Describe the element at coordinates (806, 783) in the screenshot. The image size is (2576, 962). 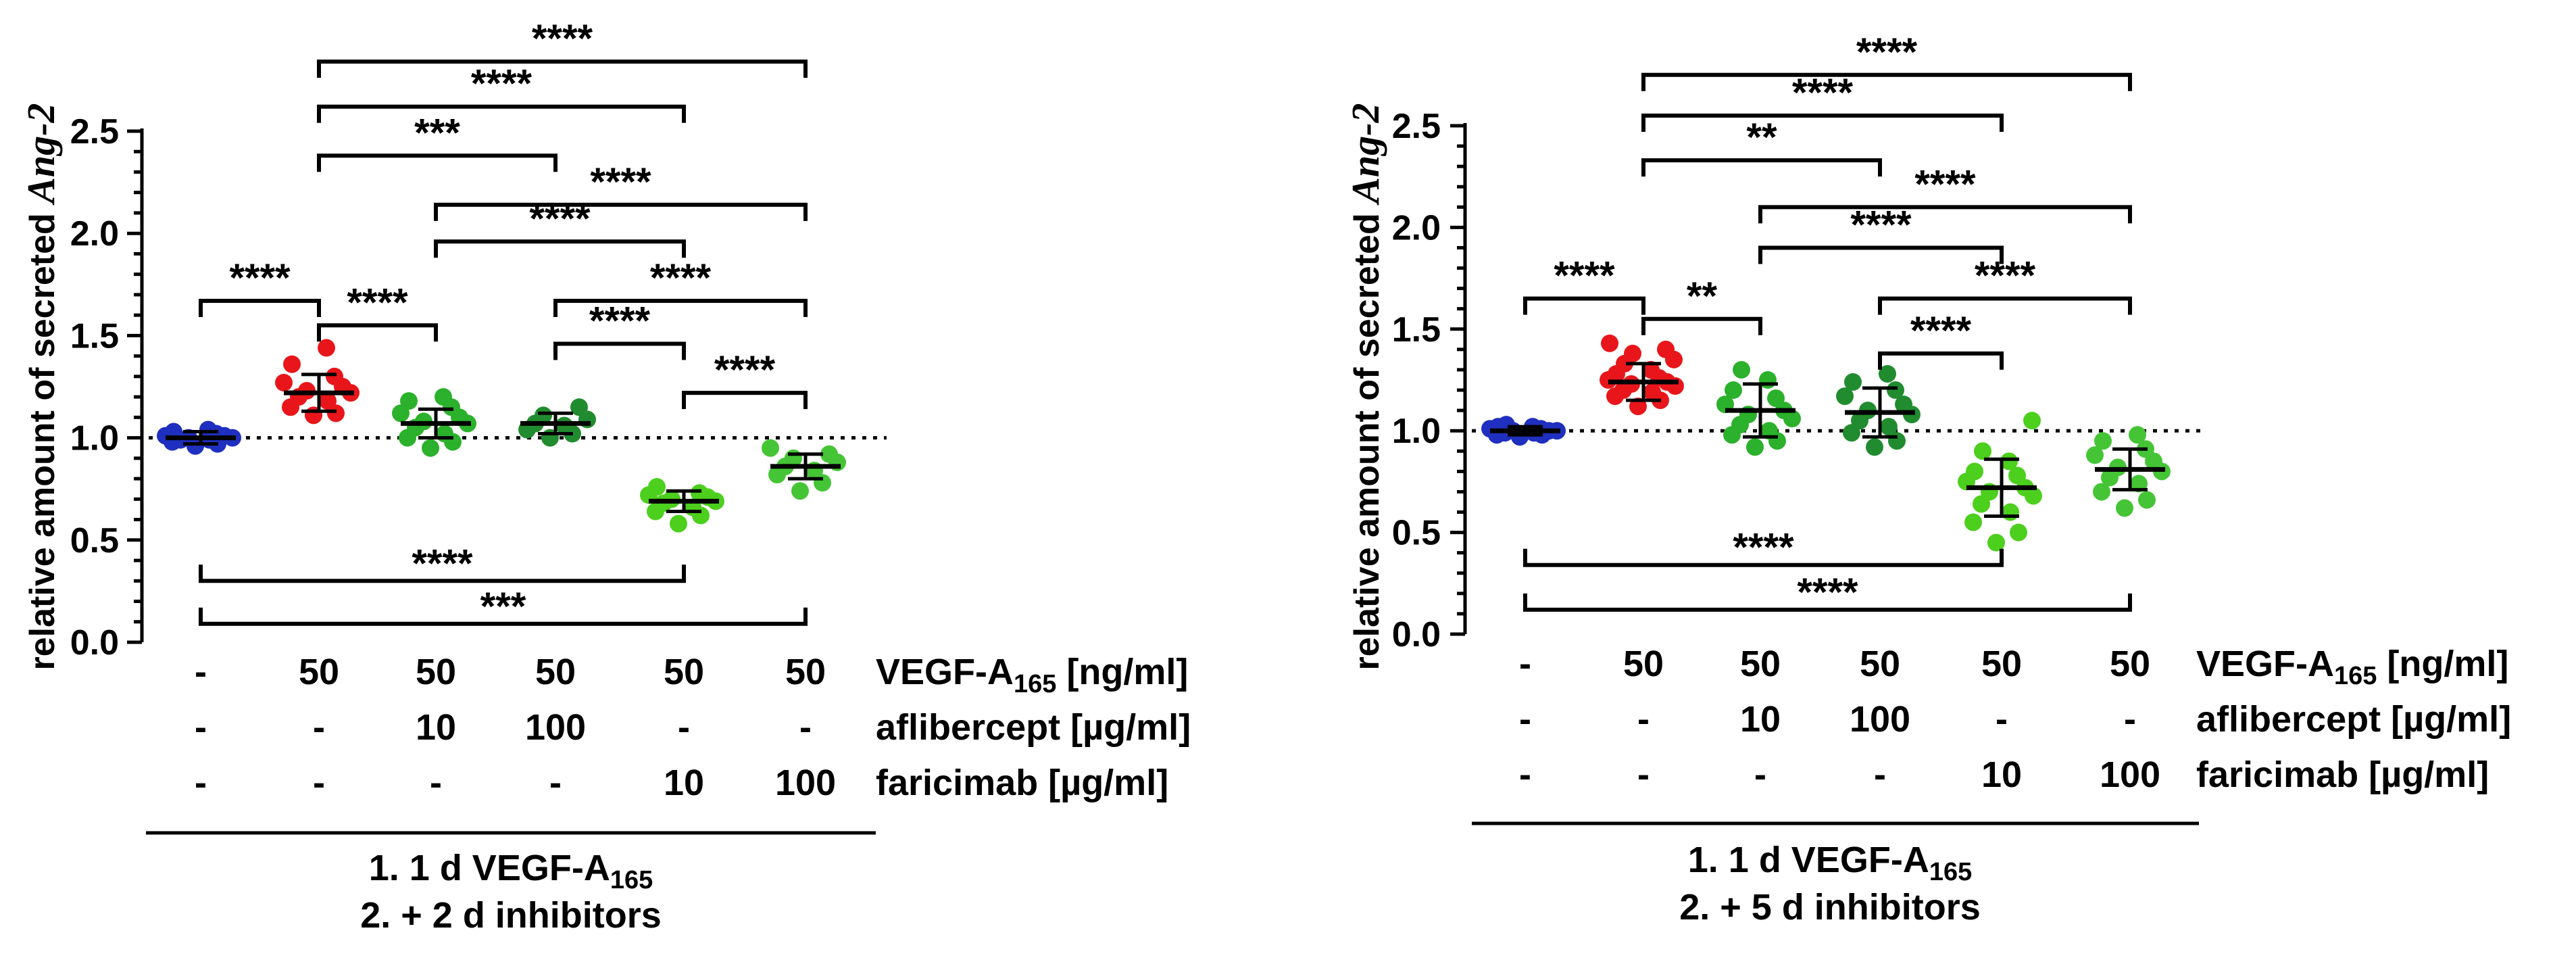
I see `condition-value: 100` at that location.